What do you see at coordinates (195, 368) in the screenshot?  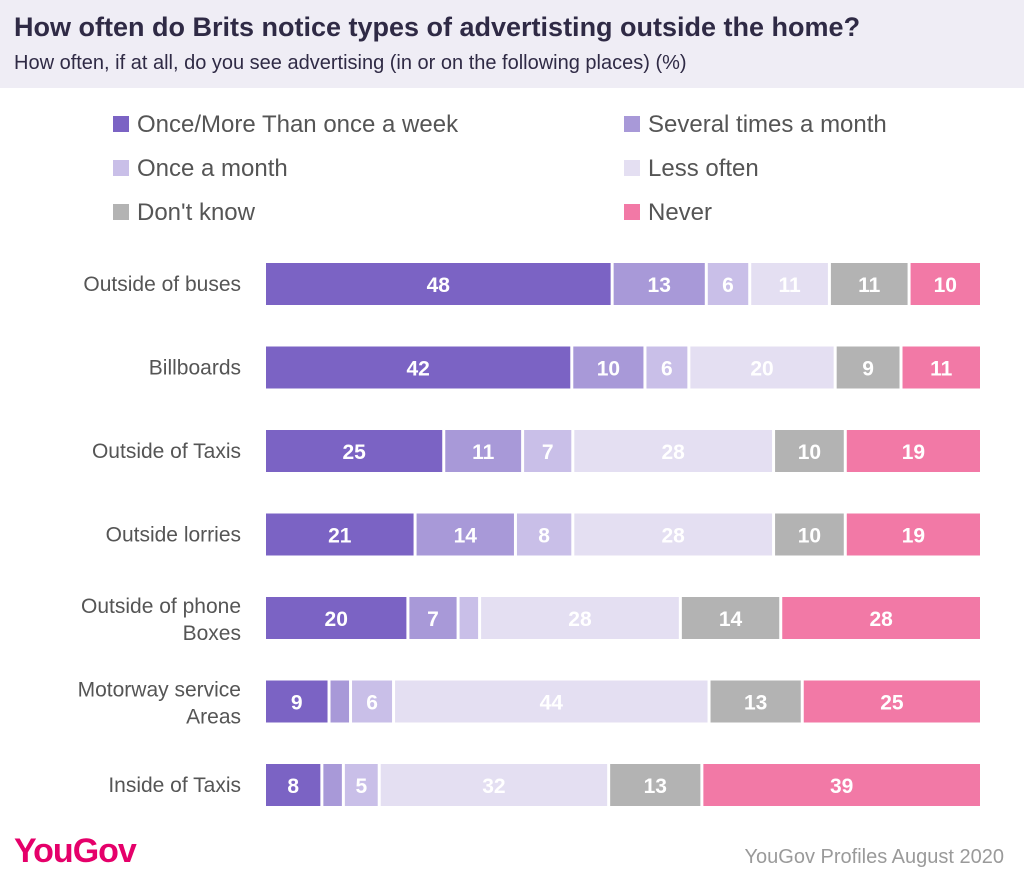 I see `category-label: Billboards` at bounding box center [195, 368].